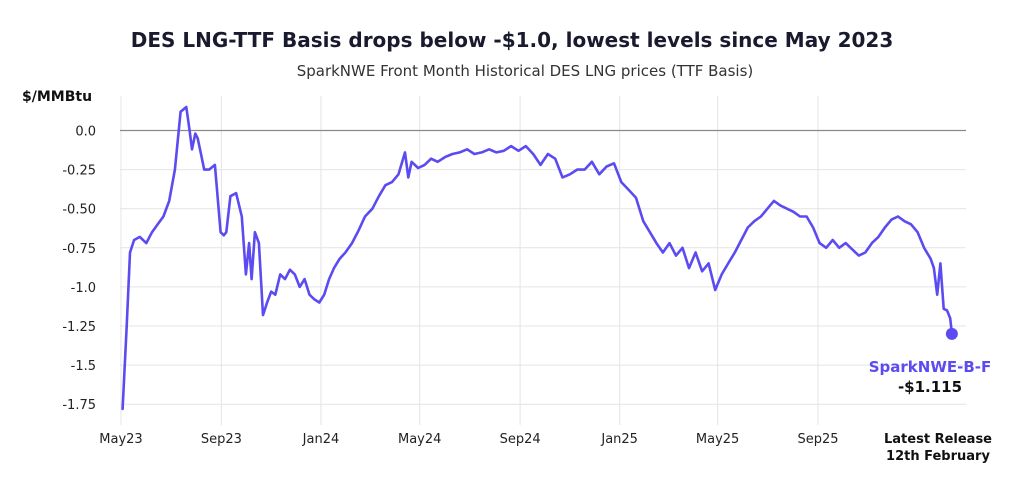 The height and width of the screenshot is (499, 1024). What do you see at coordinates (817, 439) in the screenshot?
I see `x-tick-label: Sep25` at bounding box center [817, 439].